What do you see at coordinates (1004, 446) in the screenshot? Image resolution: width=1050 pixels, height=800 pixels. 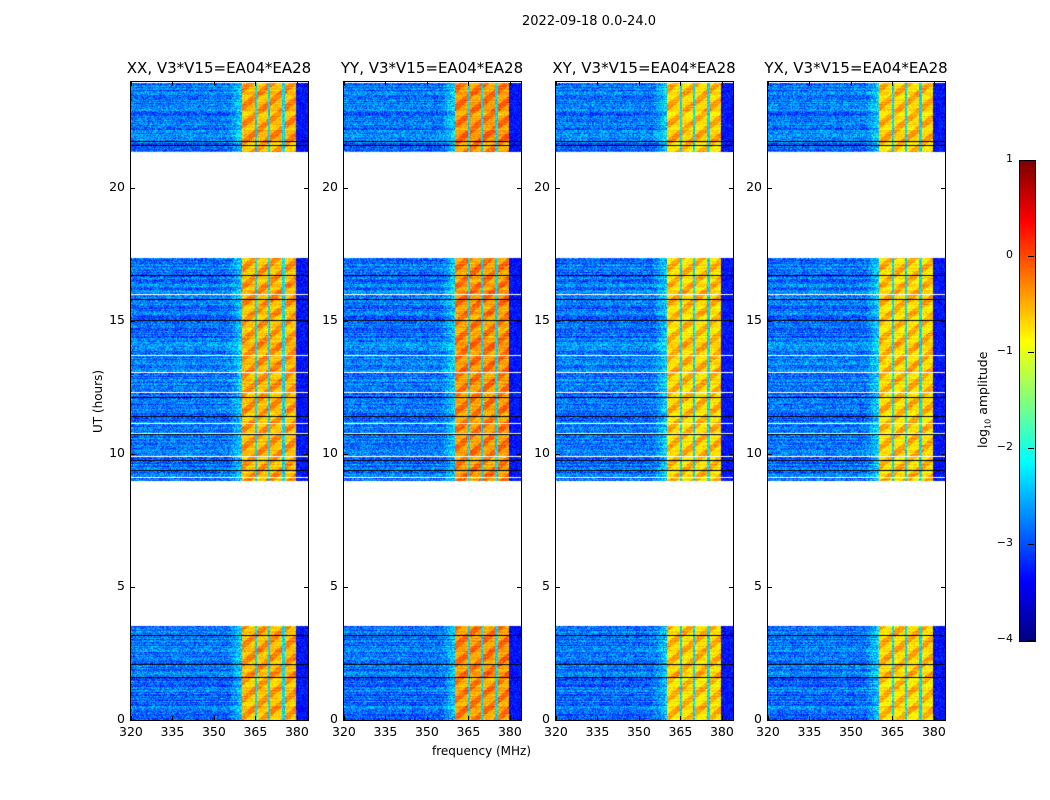 I see `colorbar-tick-label: −2` at bounding box center [1004, 446].